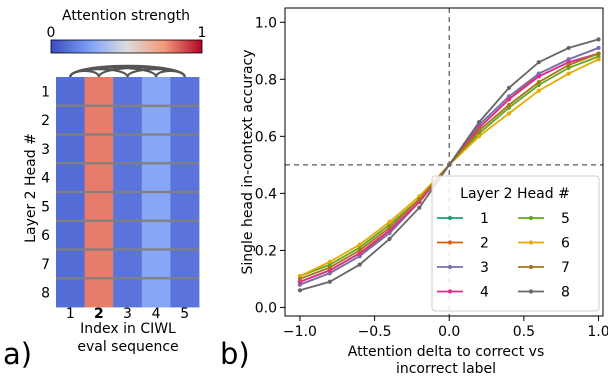  I want to click on legend-entry-2: 2, so click(463, 244).